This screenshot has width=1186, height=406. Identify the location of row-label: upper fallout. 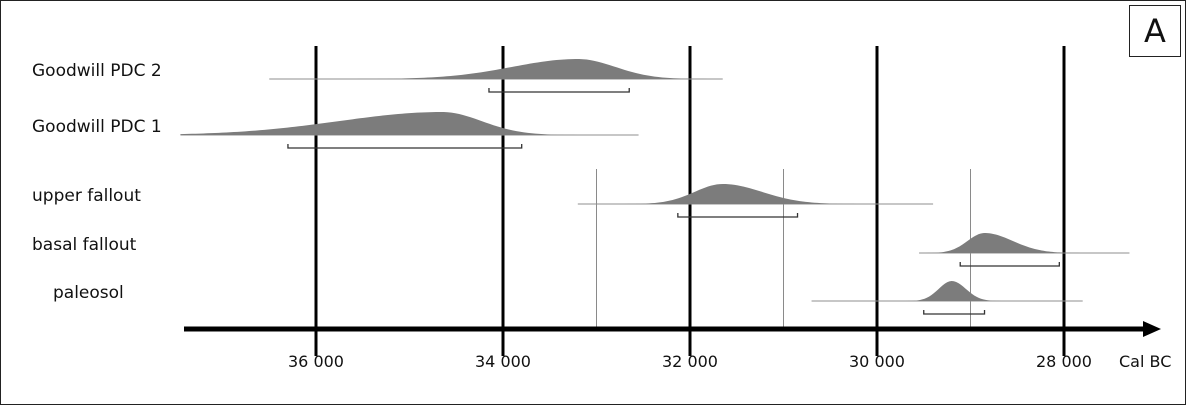
(86, 196).